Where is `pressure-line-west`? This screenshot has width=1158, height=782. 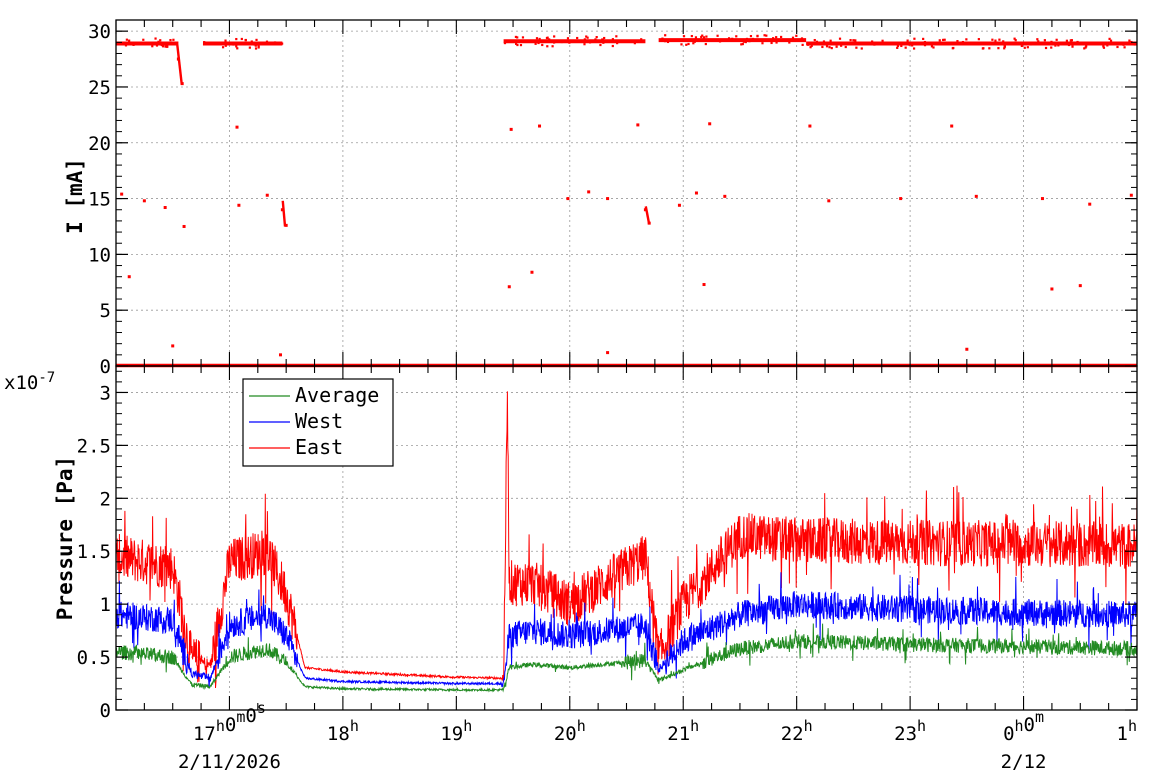
pressure-line-west is located at coordinates (626, 630).